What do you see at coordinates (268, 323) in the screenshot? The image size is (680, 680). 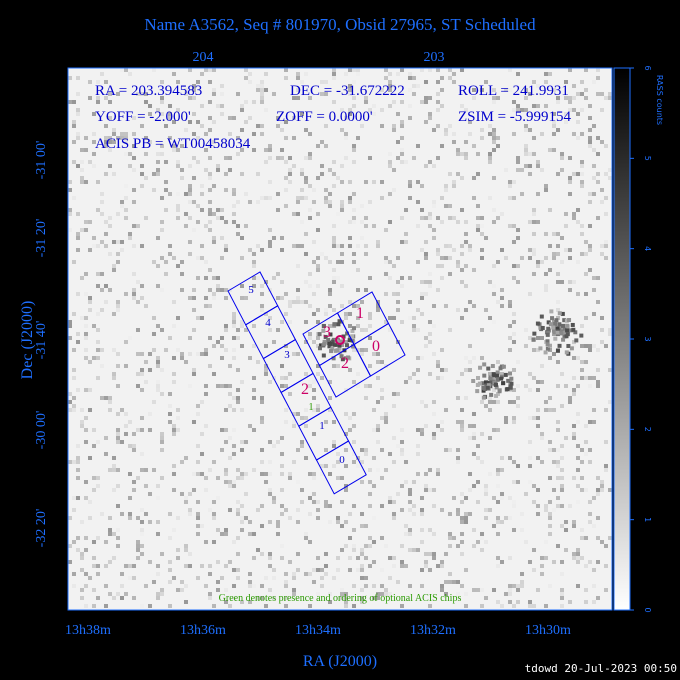 I see `acis-s-chip-label: 4` at bounding box center [268, 323].